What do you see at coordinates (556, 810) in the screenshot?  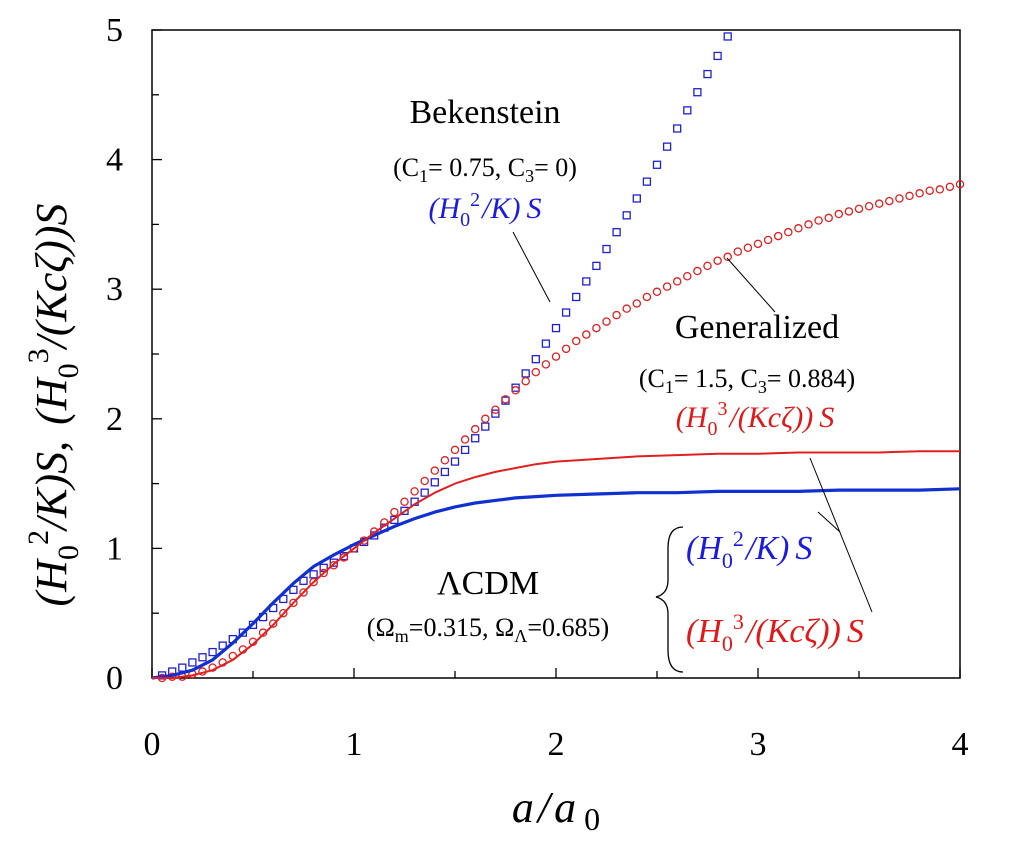 I see `x-axis-label: a/a 0` at bounding box center [556, 810].